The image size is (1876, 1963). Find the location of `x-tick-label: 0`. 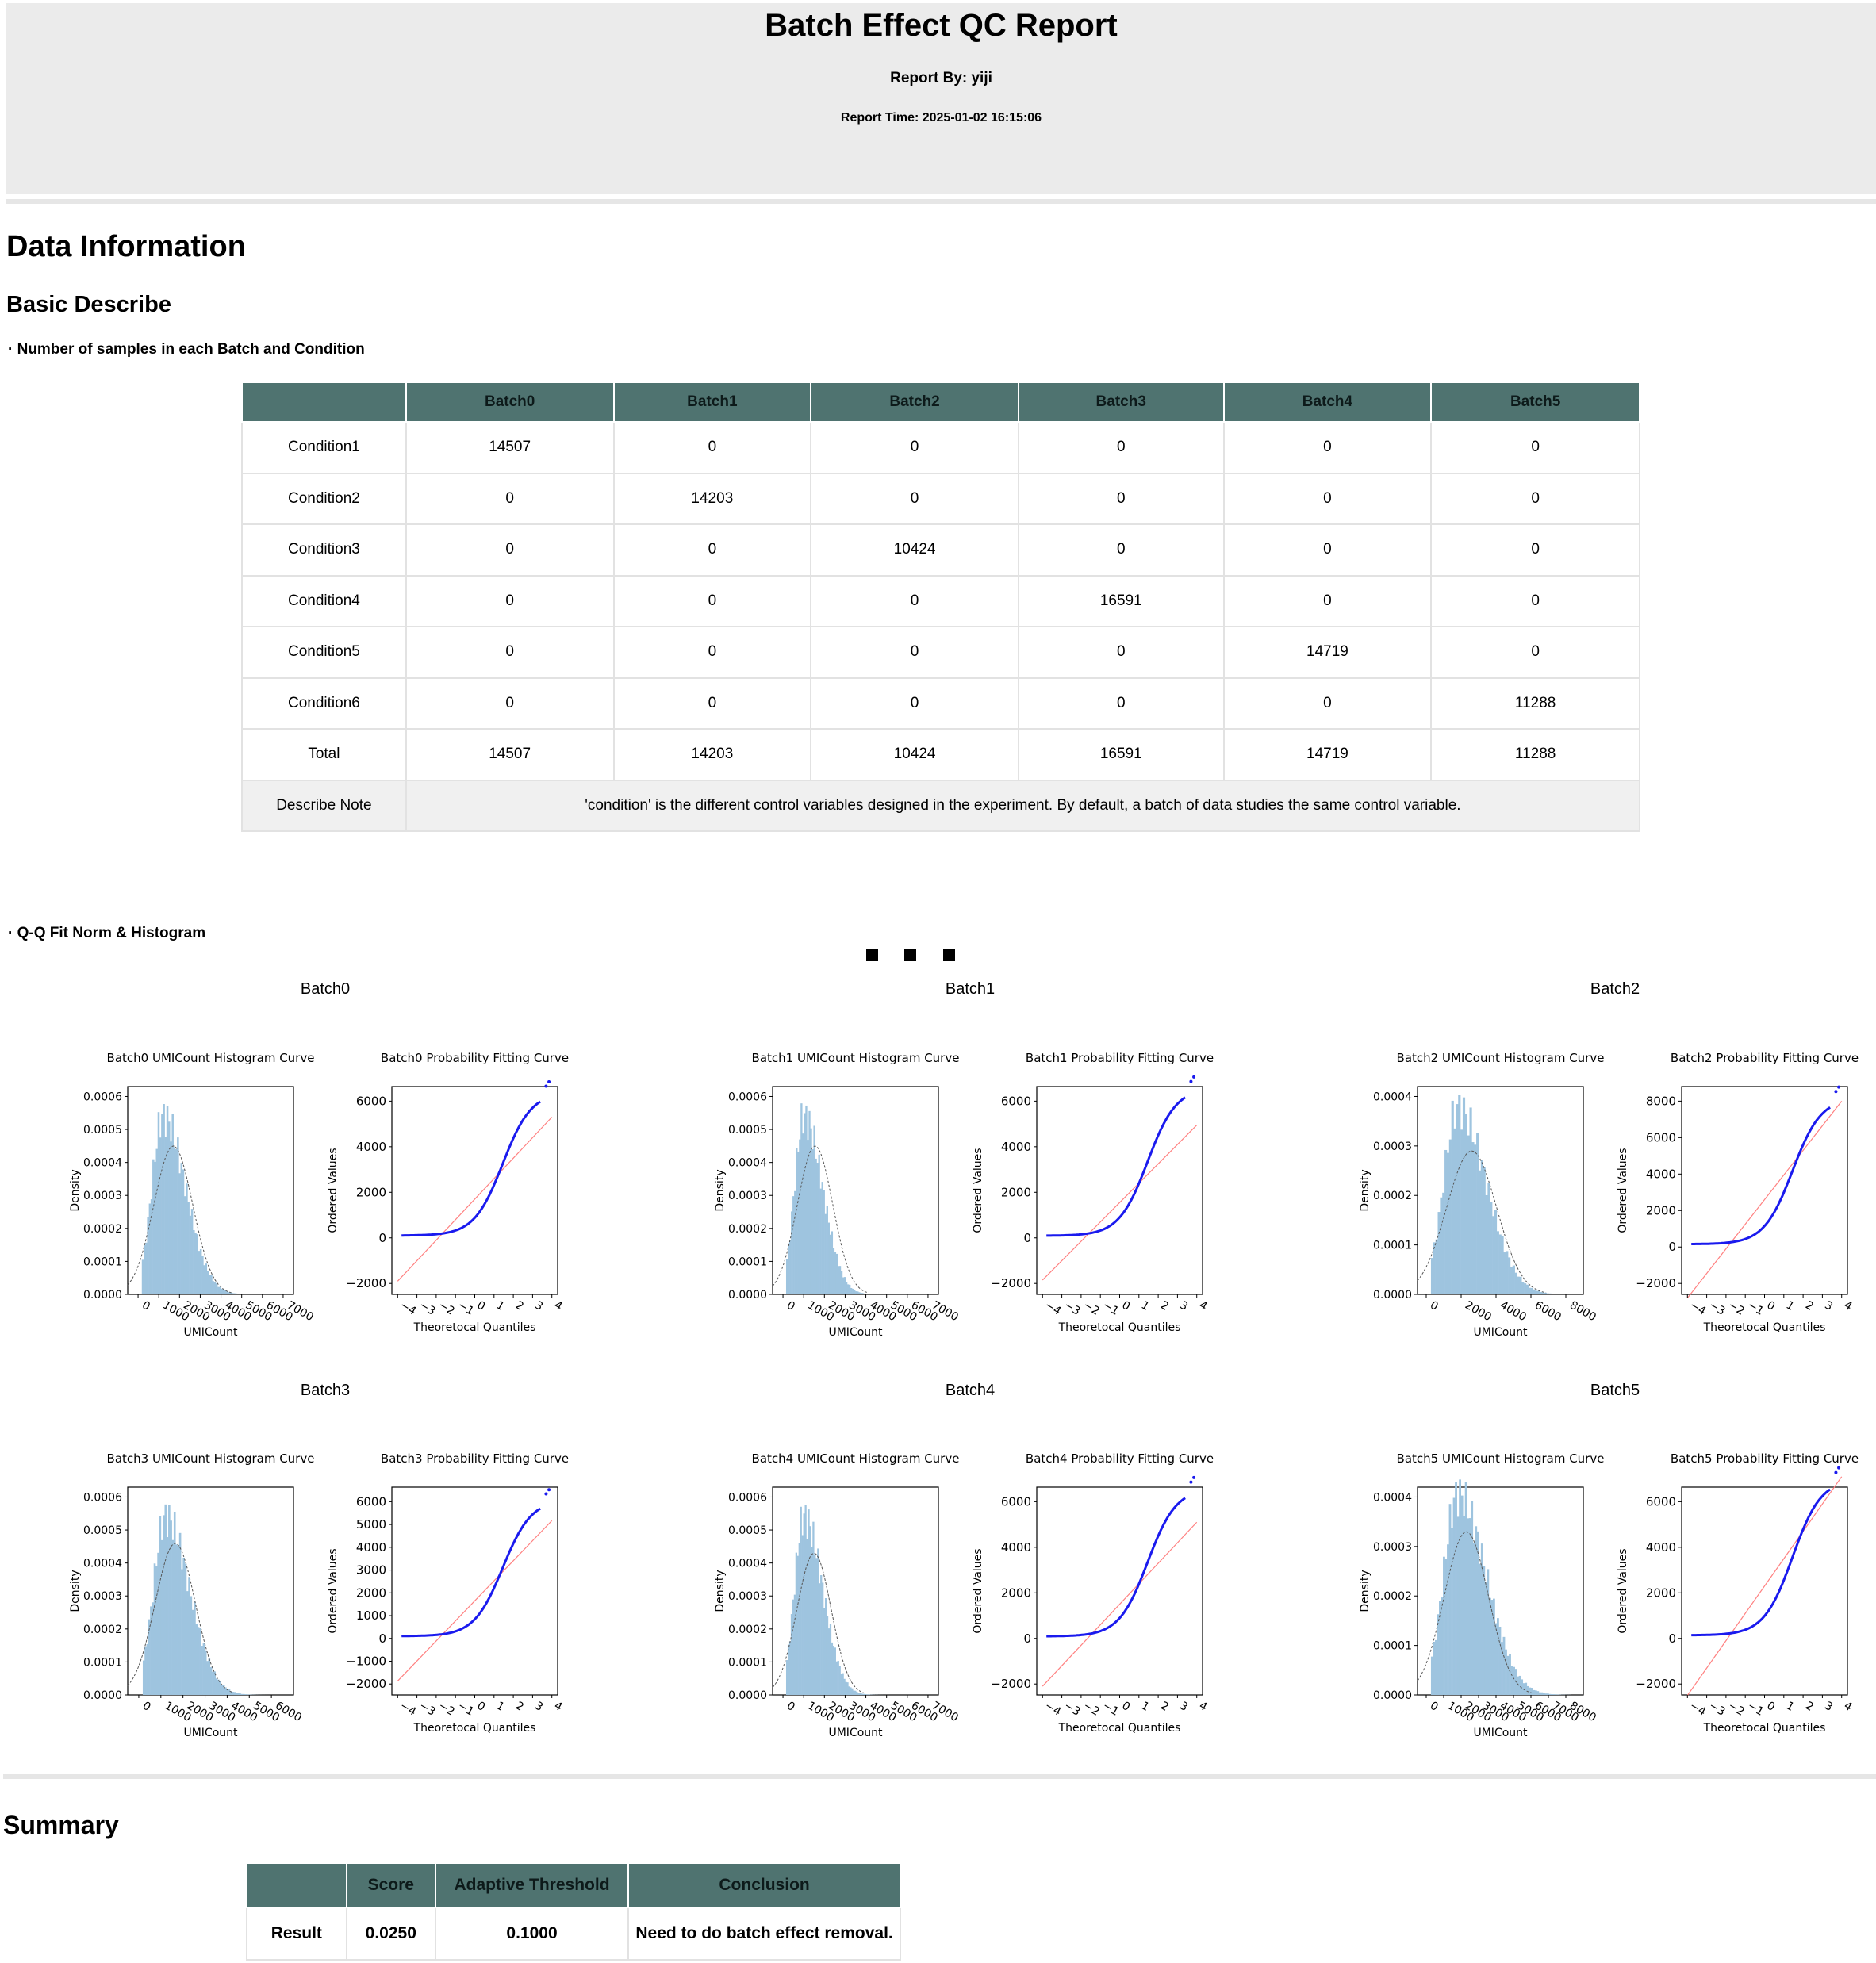

x-tick-label: 0 is located at coordinates (791, 1306).